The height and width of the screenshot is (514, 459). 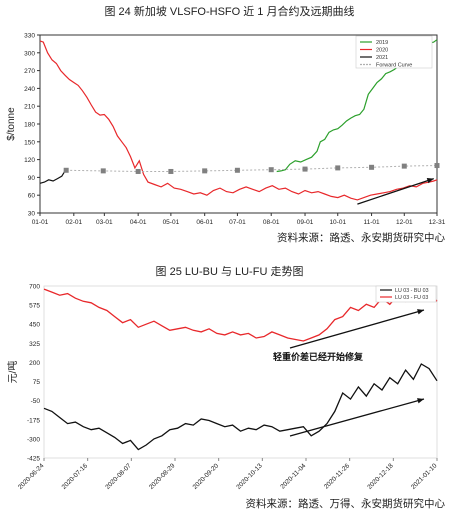 I want to click on chart1-ytick-label: 90, so click(x=32, y=178).